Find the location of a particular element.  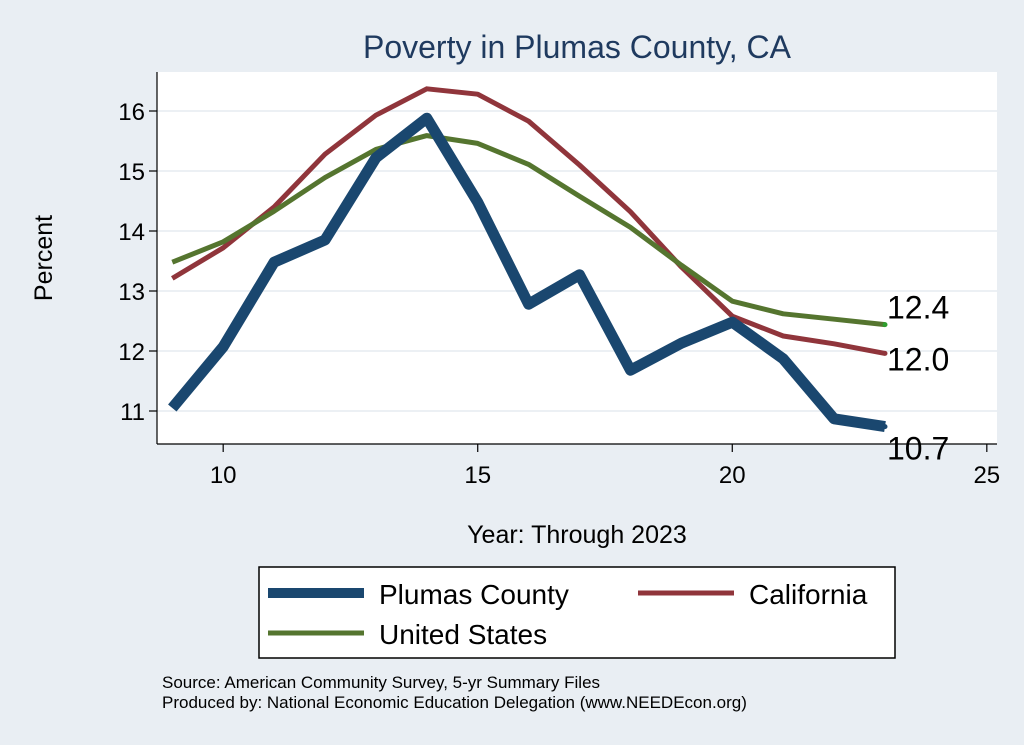

end-label-united-states: 12.4 is located at coordinates (918, 308).